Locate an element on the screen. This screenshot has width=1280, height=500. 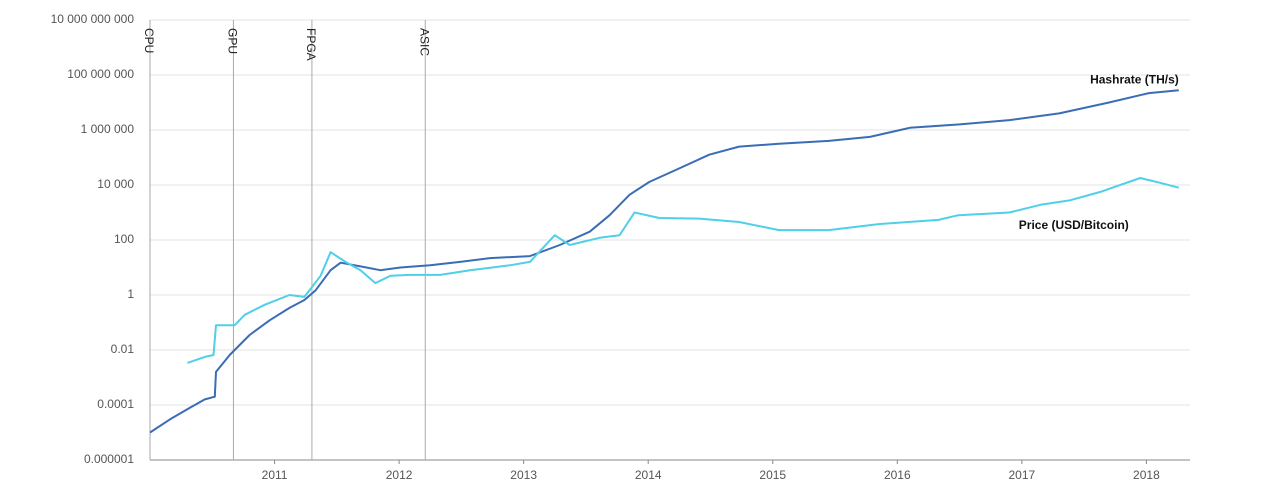
event-label: CPU is located at coordinates (149, 40).